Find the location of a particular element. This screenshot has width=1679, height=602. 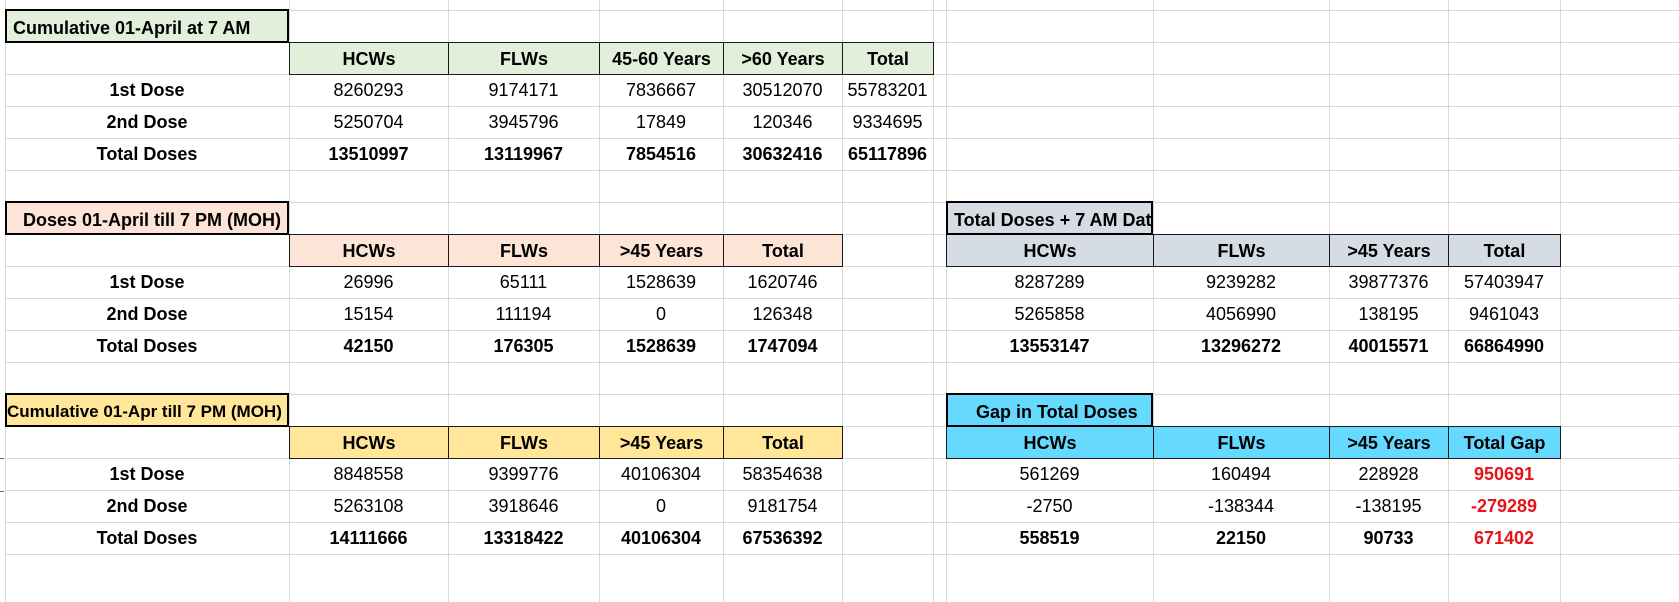

cumulative_7pm-header-3: Total is located at coordinates (783, 442).